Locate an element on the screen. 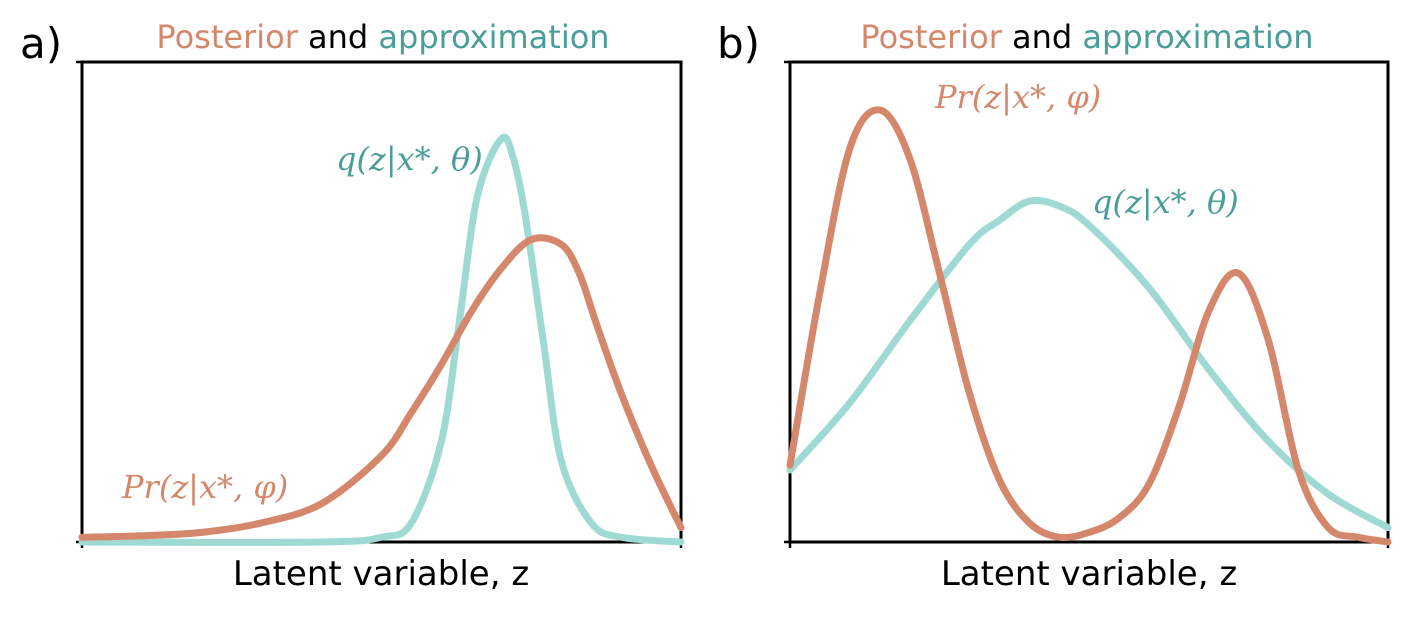  panel-b-title: Posterior and approximation is located at coordinates (1086, 37).